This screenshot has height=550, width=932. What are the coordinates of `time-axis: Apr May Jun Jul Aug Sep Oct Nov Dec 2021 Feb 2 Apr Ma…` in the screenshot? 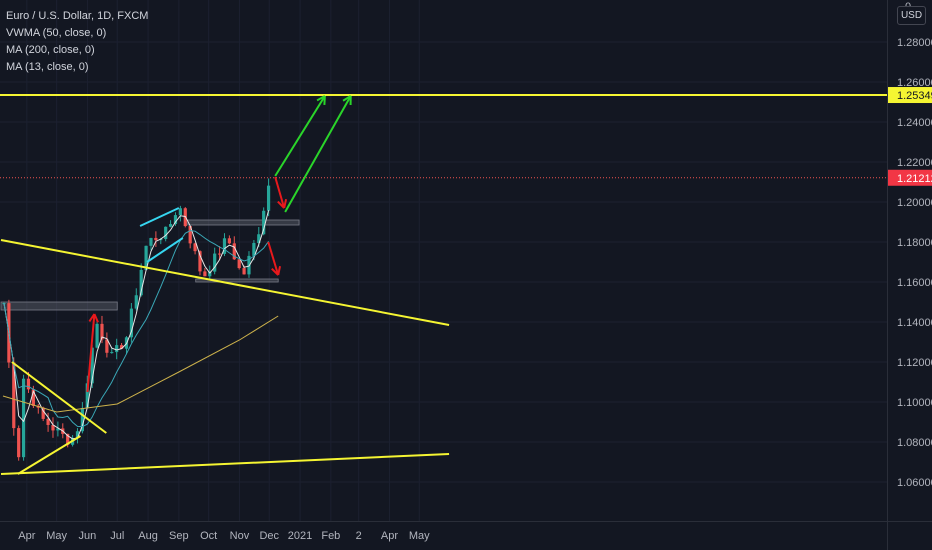 It's located at (466, 532).